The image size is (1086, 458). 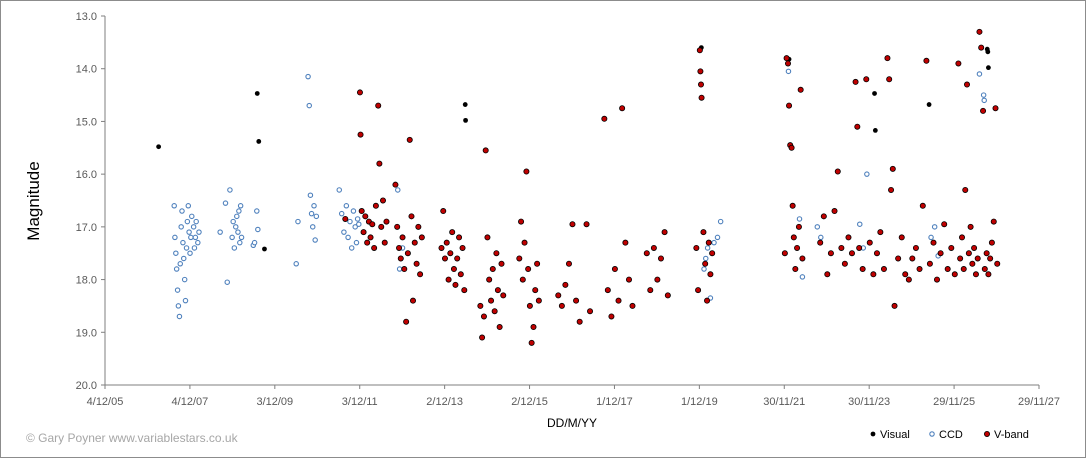 I want to click on y-tick-label: 17.0, so click(x=86, y=228).